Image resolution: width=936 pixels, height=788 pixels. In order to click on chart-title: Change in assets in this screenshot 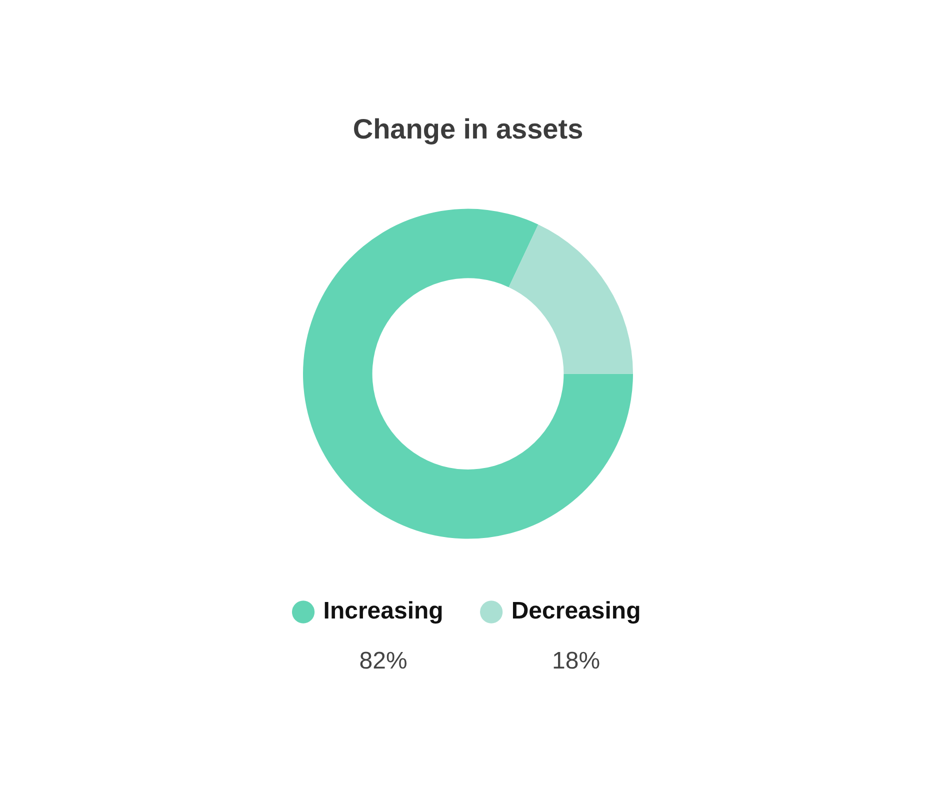, I will do `click(468, 129)`.